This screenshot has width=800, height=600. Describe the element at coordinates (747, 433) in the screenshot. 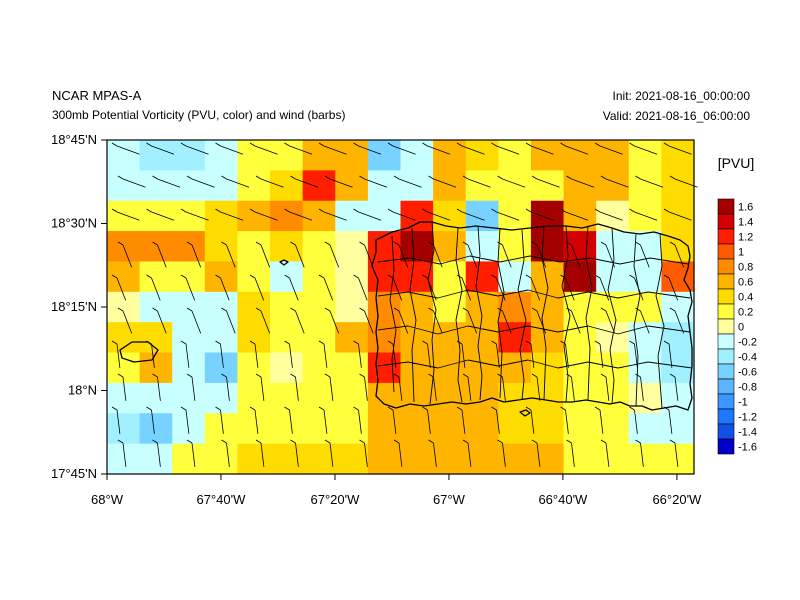

I see `colorbar-label: -1.4` at that location.